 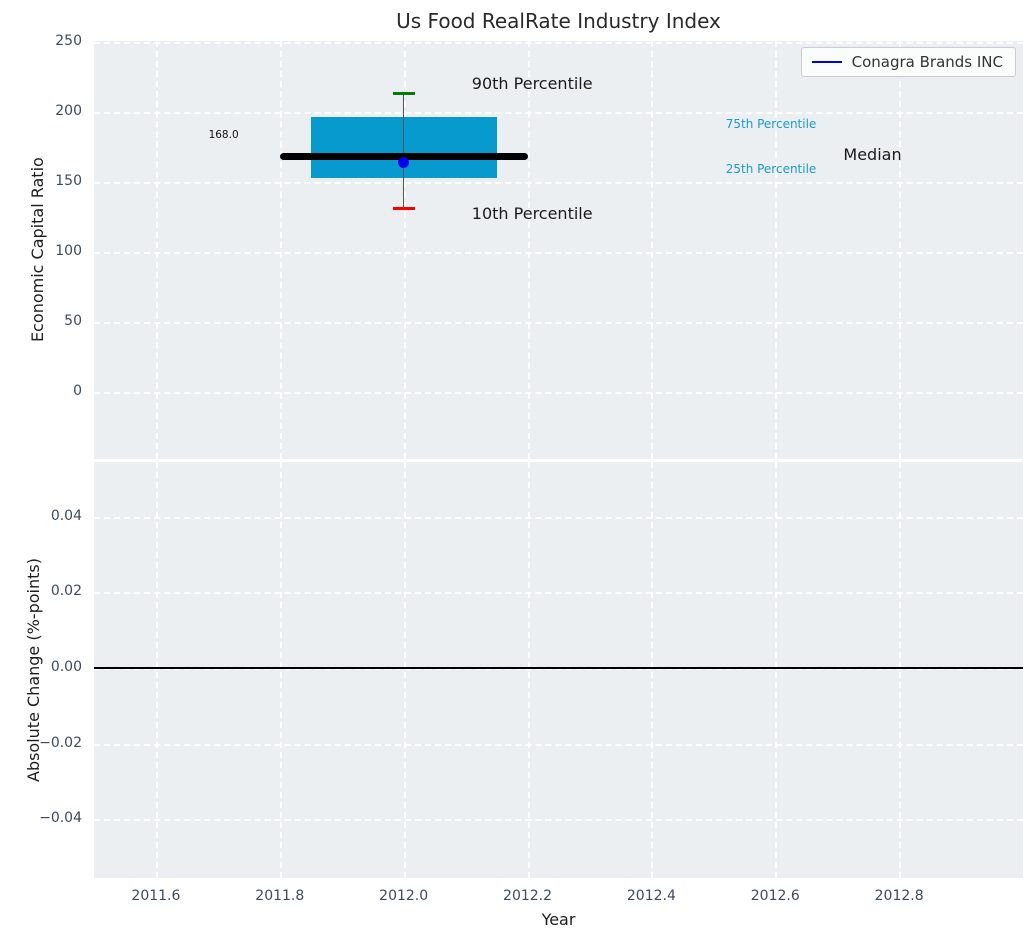 I want to click on p90-whisker-cap, so click(x=403, y=93).